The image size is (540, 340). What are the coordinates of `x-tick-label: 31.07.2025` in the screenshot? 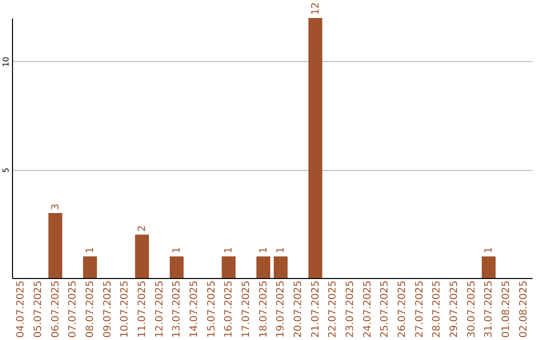 It's located at (489, 309).